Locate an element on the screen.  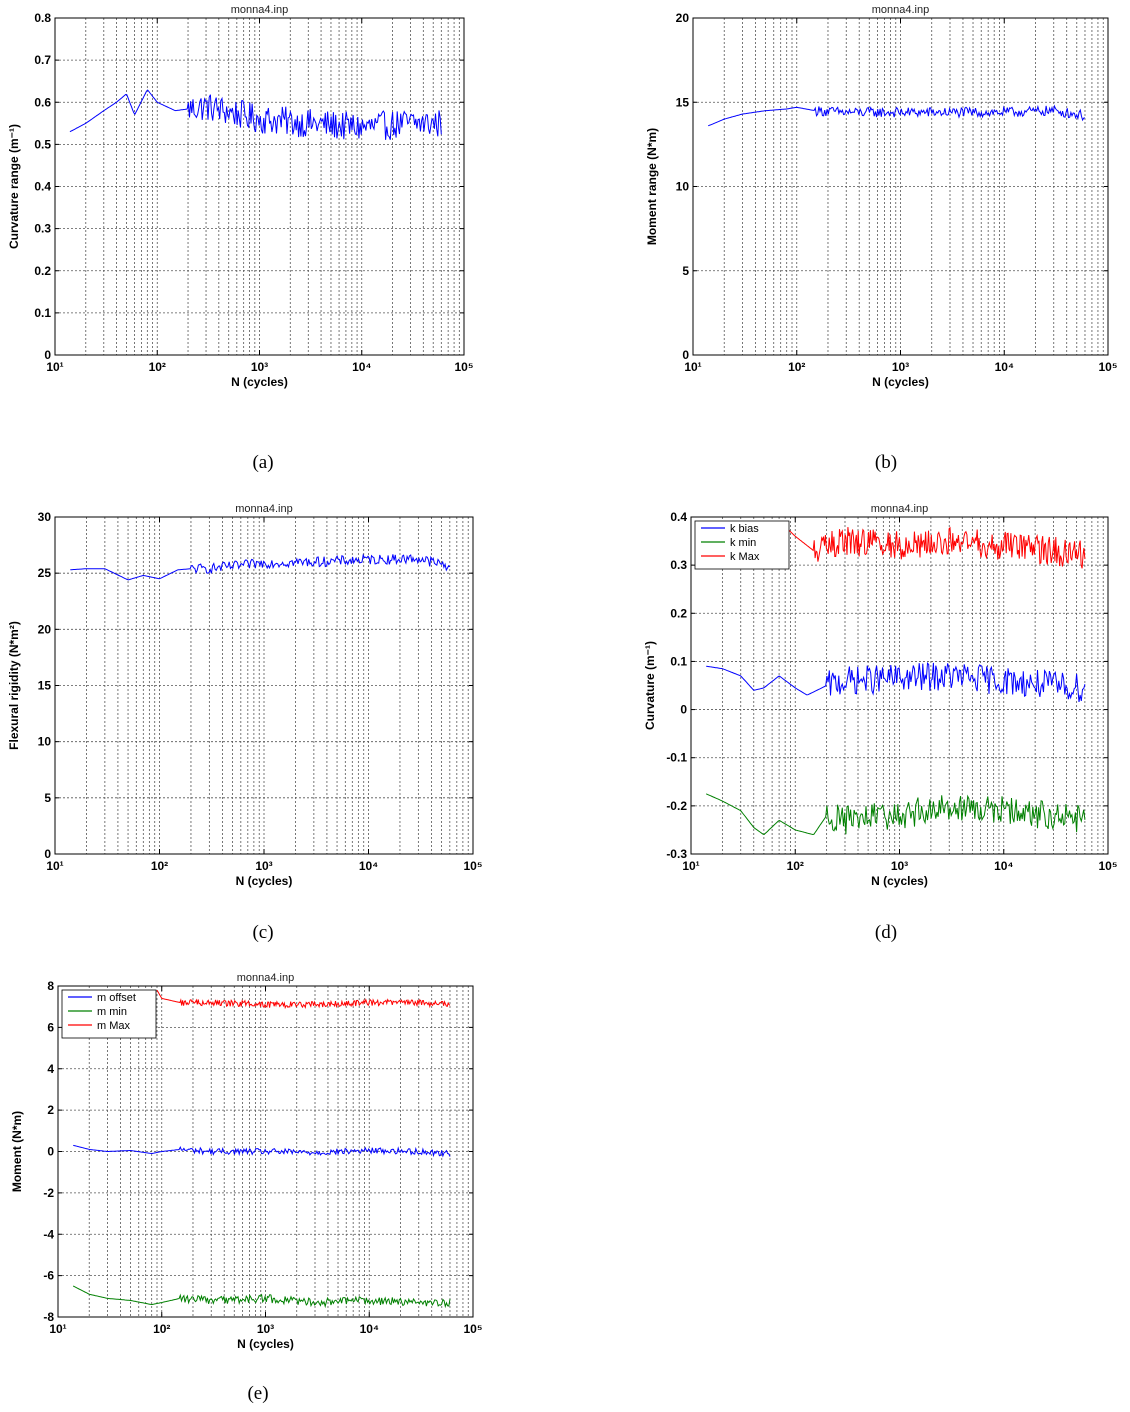
y-axis-label: Moment (N*m) is located at coordinates (17, 1151).